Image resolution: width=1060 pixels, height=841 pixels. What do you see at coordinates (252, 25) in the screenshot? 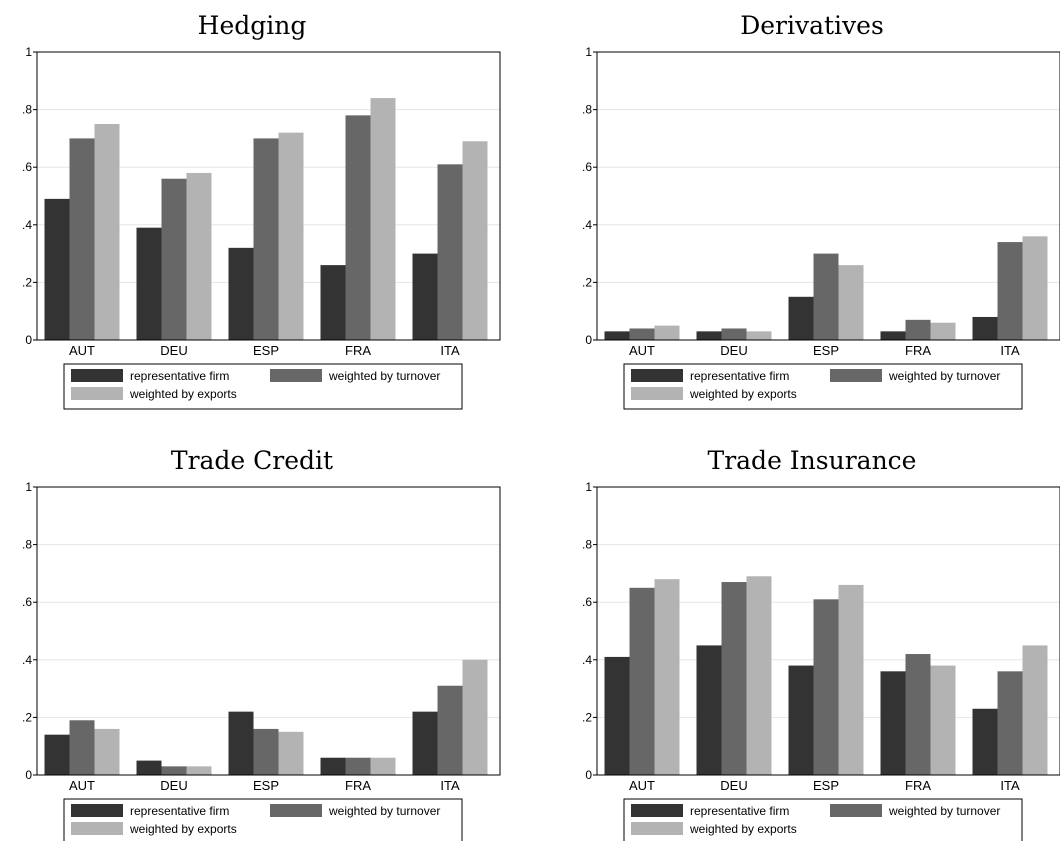
I see `panel-title: Hedging` at bounding box center [252, 25].